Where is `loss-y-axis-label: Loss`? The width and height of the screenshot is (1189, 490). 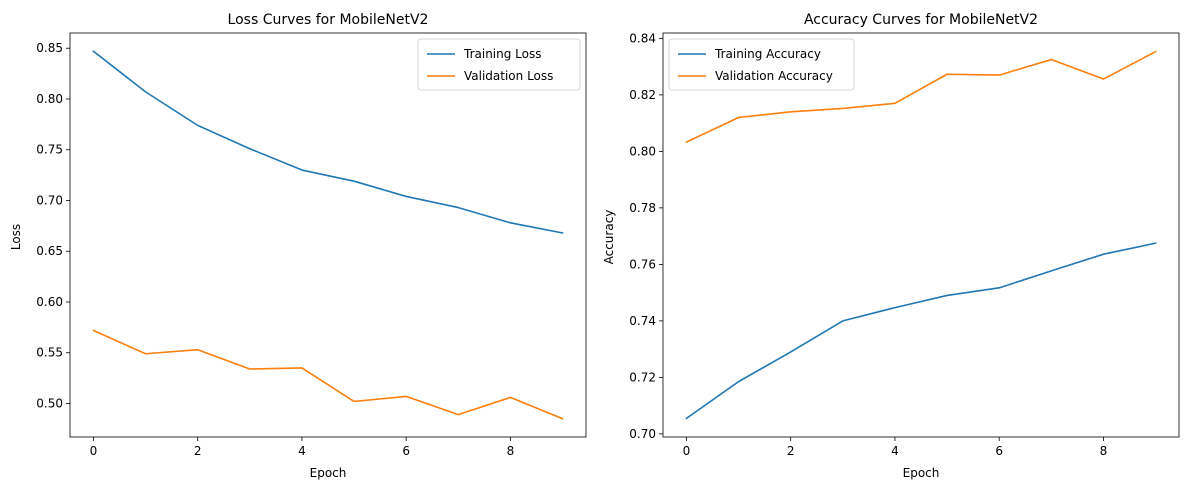
loss-y-axis-label: Loss is located at coordinates (16, 237).